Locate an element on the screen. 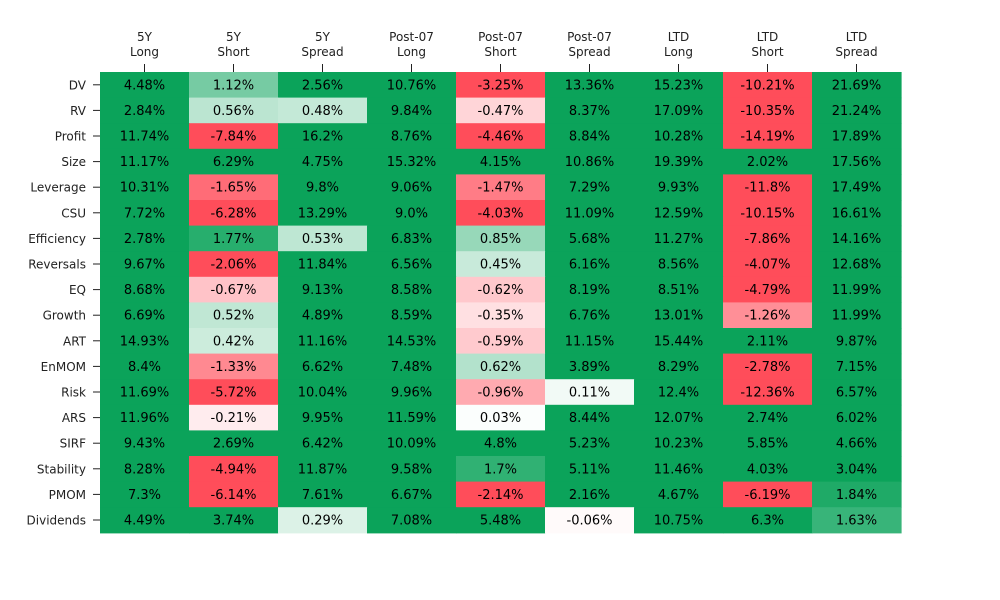  cell-value-label: -7.84% is located at coordinates (234, 137).